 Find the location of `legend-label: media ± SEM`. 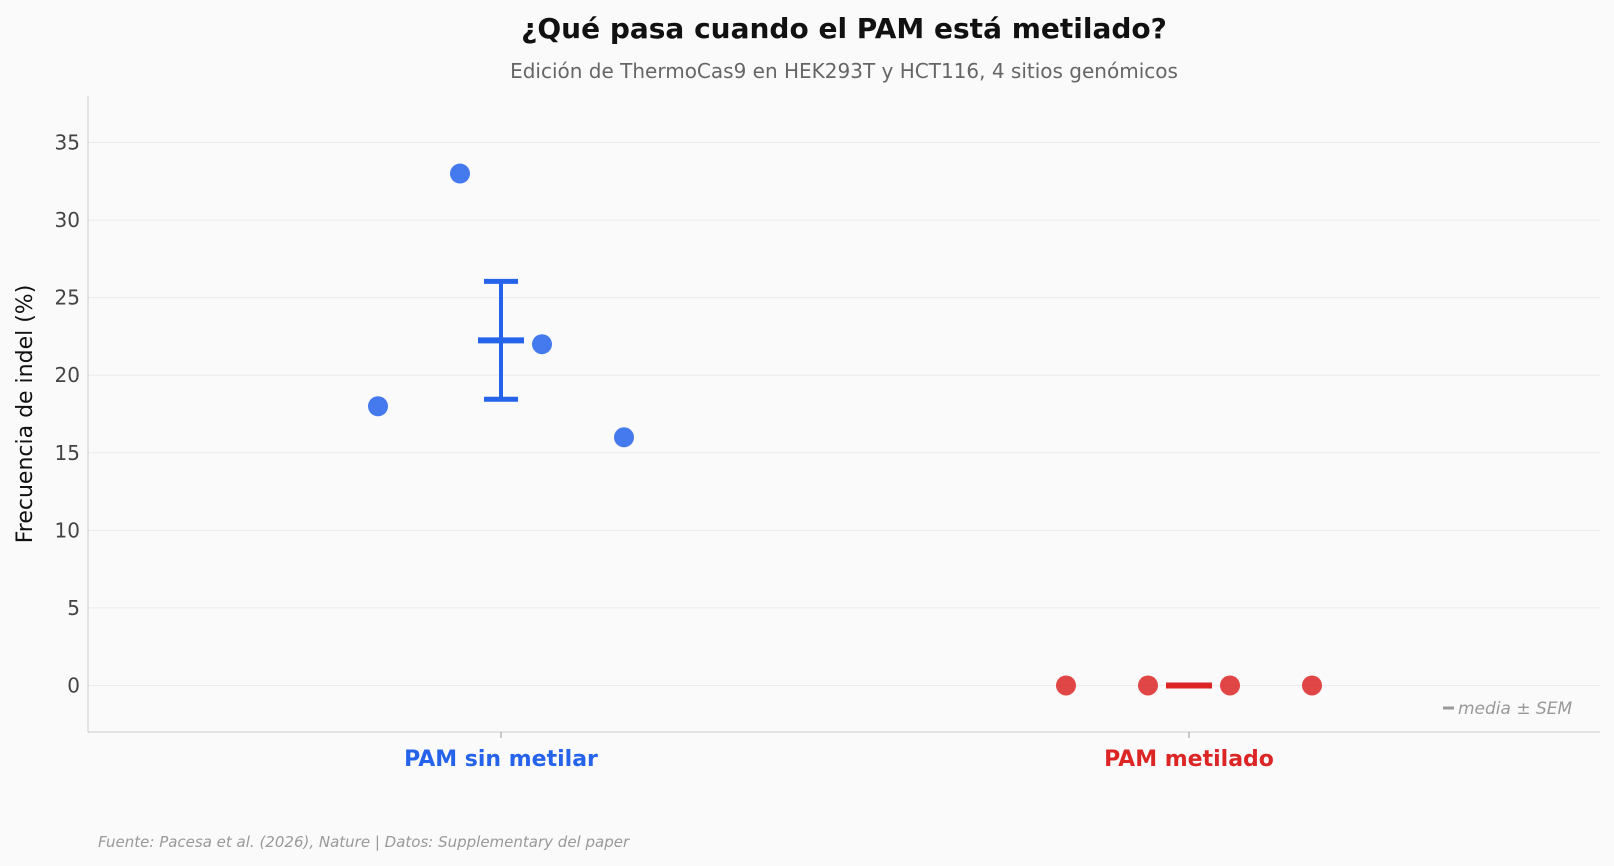

legend-label: media ± SEM is located at coordinates (1515, 709).